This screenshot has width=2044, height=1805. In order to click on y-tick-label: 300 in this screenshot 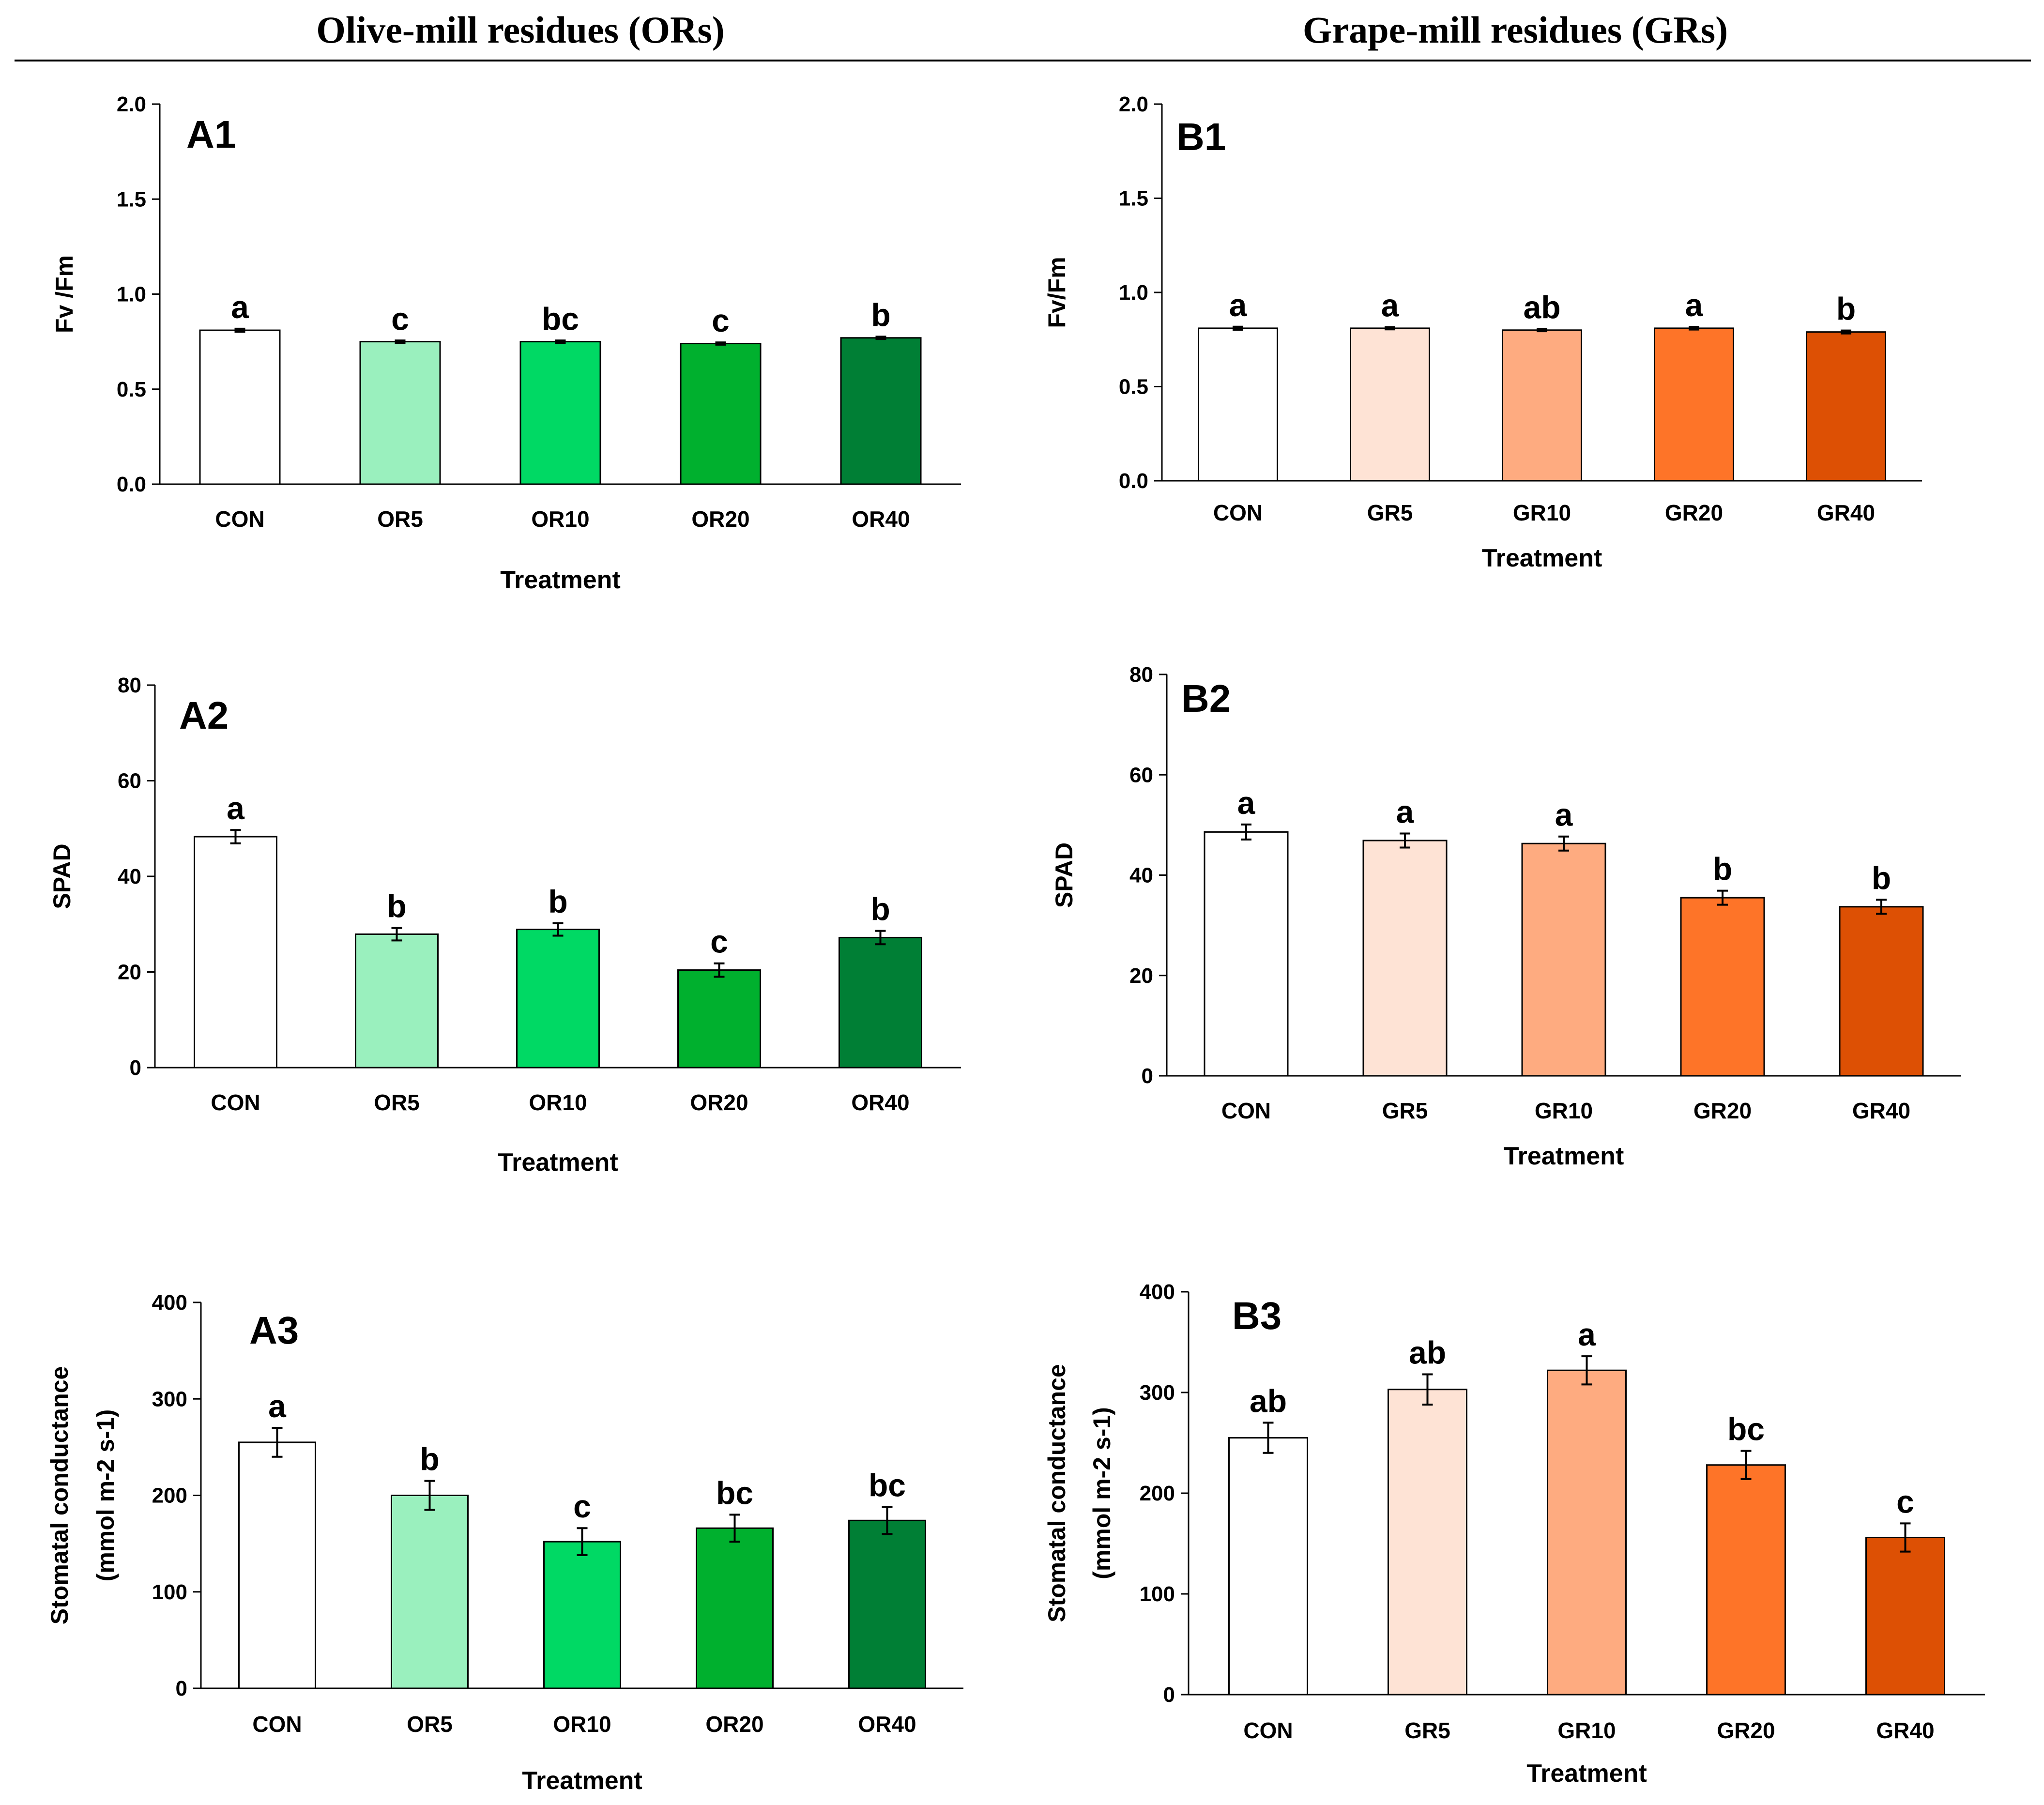, I will do `click(169, 1399)`.